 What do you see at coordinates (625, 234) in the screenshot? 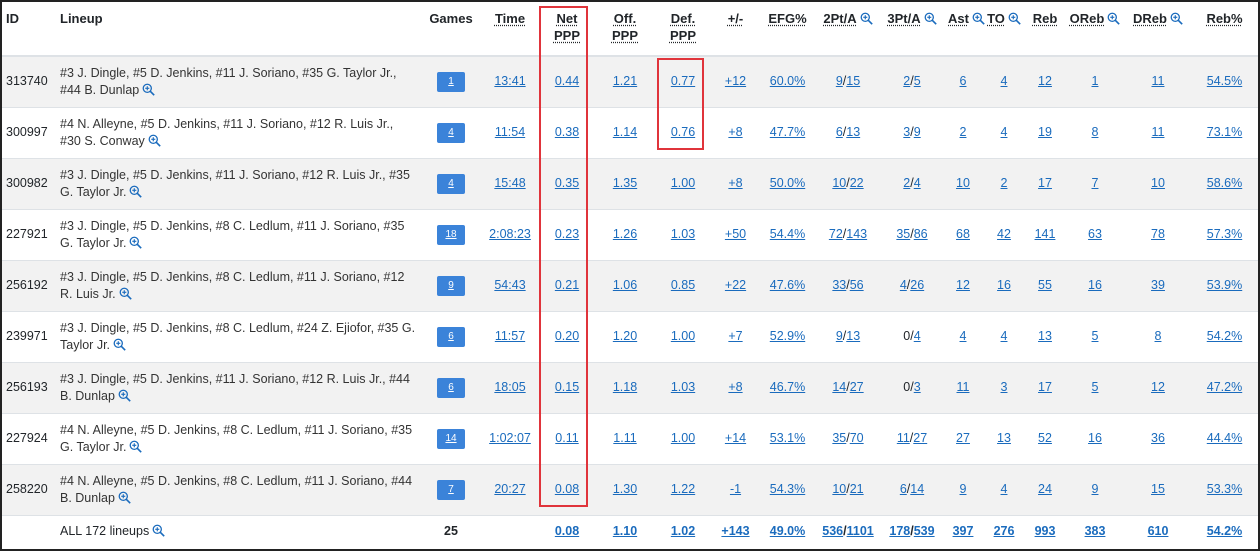
I see `off-ppp-link: 1.26` at bounding box center [625, 234].